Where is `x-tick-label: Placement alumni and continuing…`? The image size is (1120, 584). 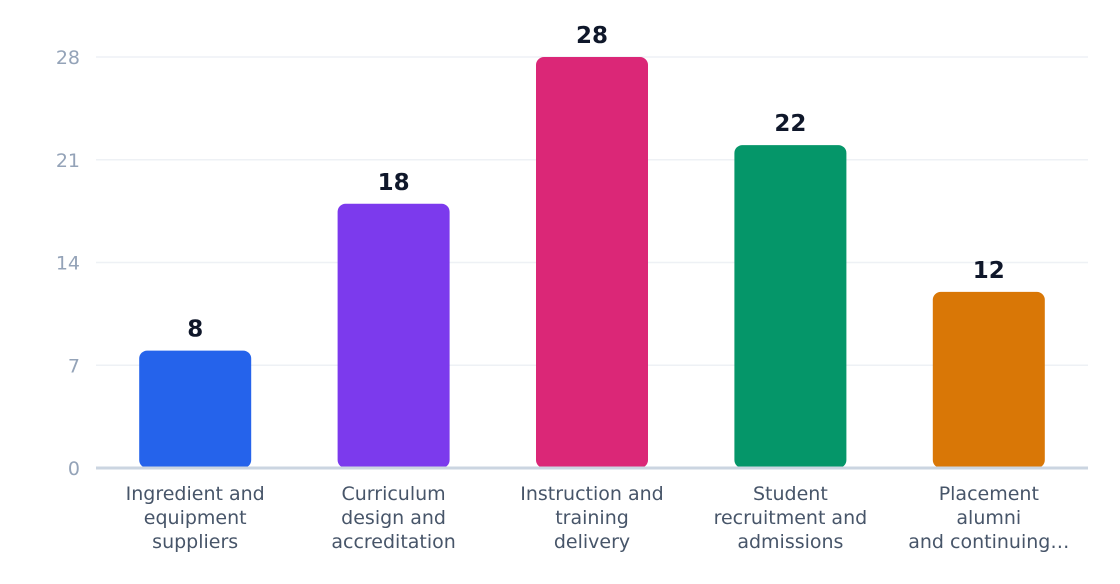
x-tick-label: Placement alumni and continuing… is located at coordinates (988, 518).